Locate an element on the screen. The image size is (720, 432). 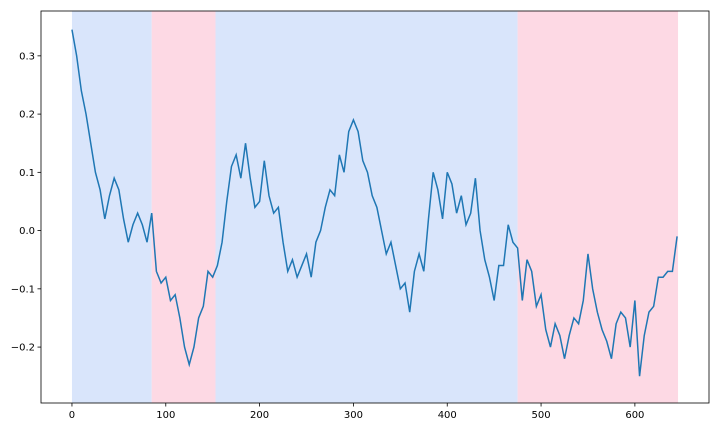
y-tick-label: 0.3 is located at coordinates (27, 56).